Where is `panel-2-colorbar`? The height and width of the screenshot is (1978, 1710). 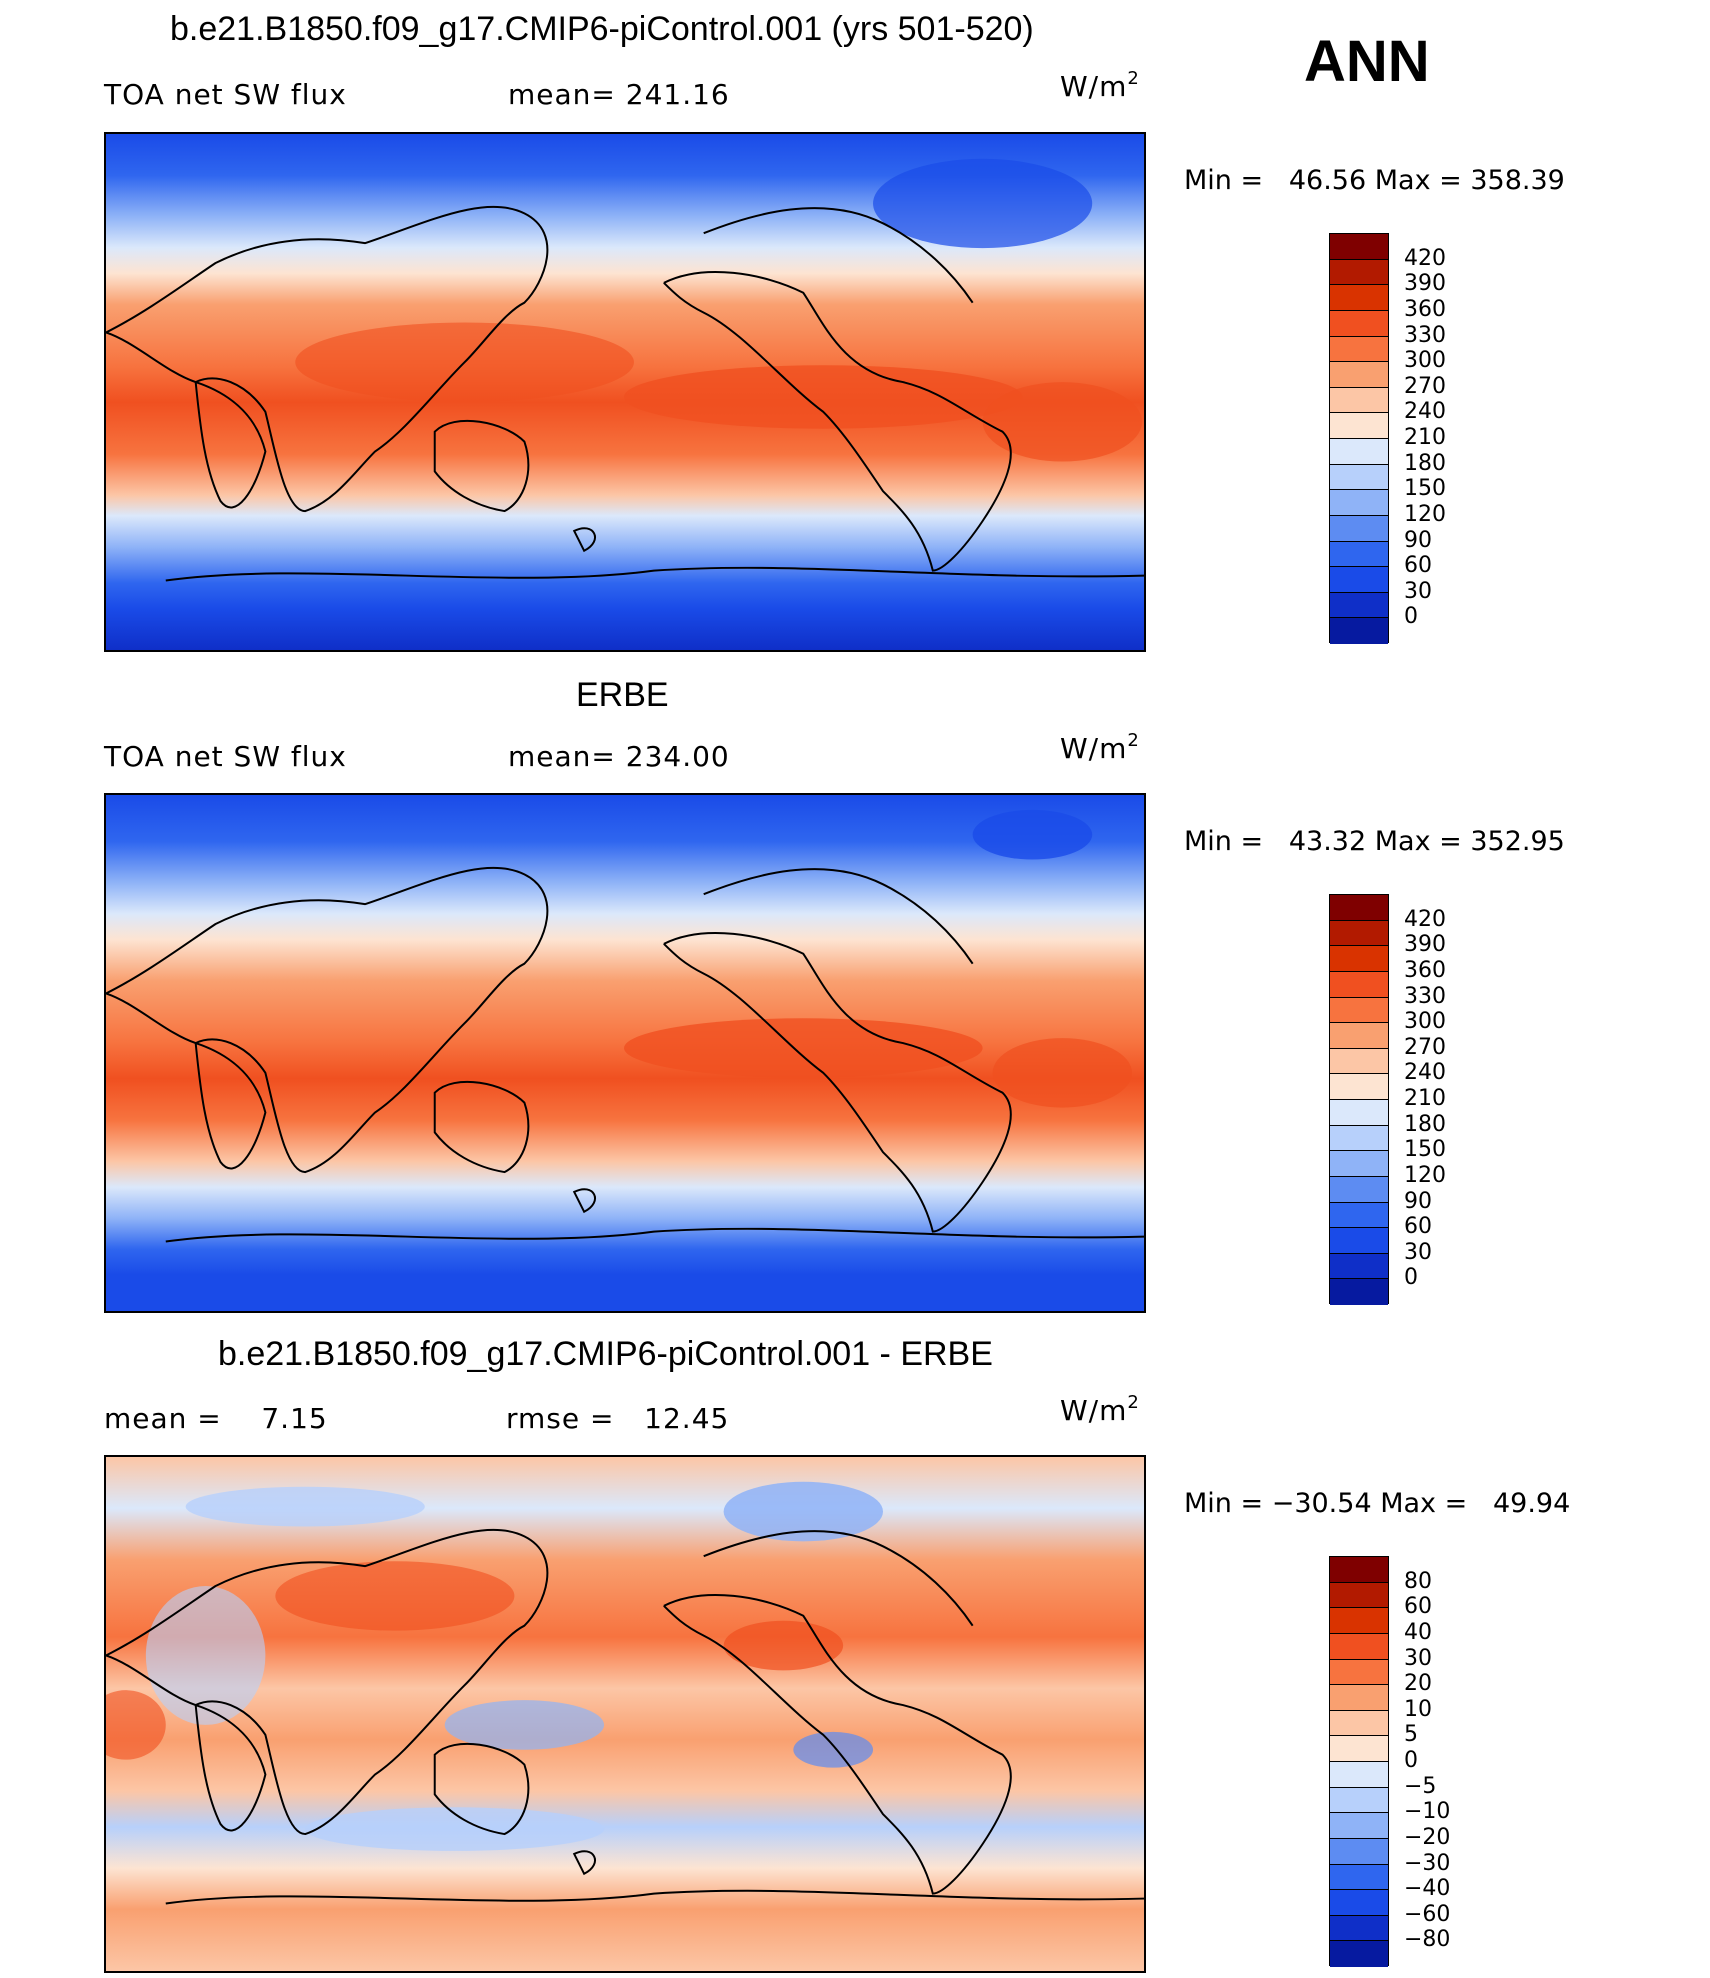 panel-2-colorbar is located at coordinates (1359, 1099).